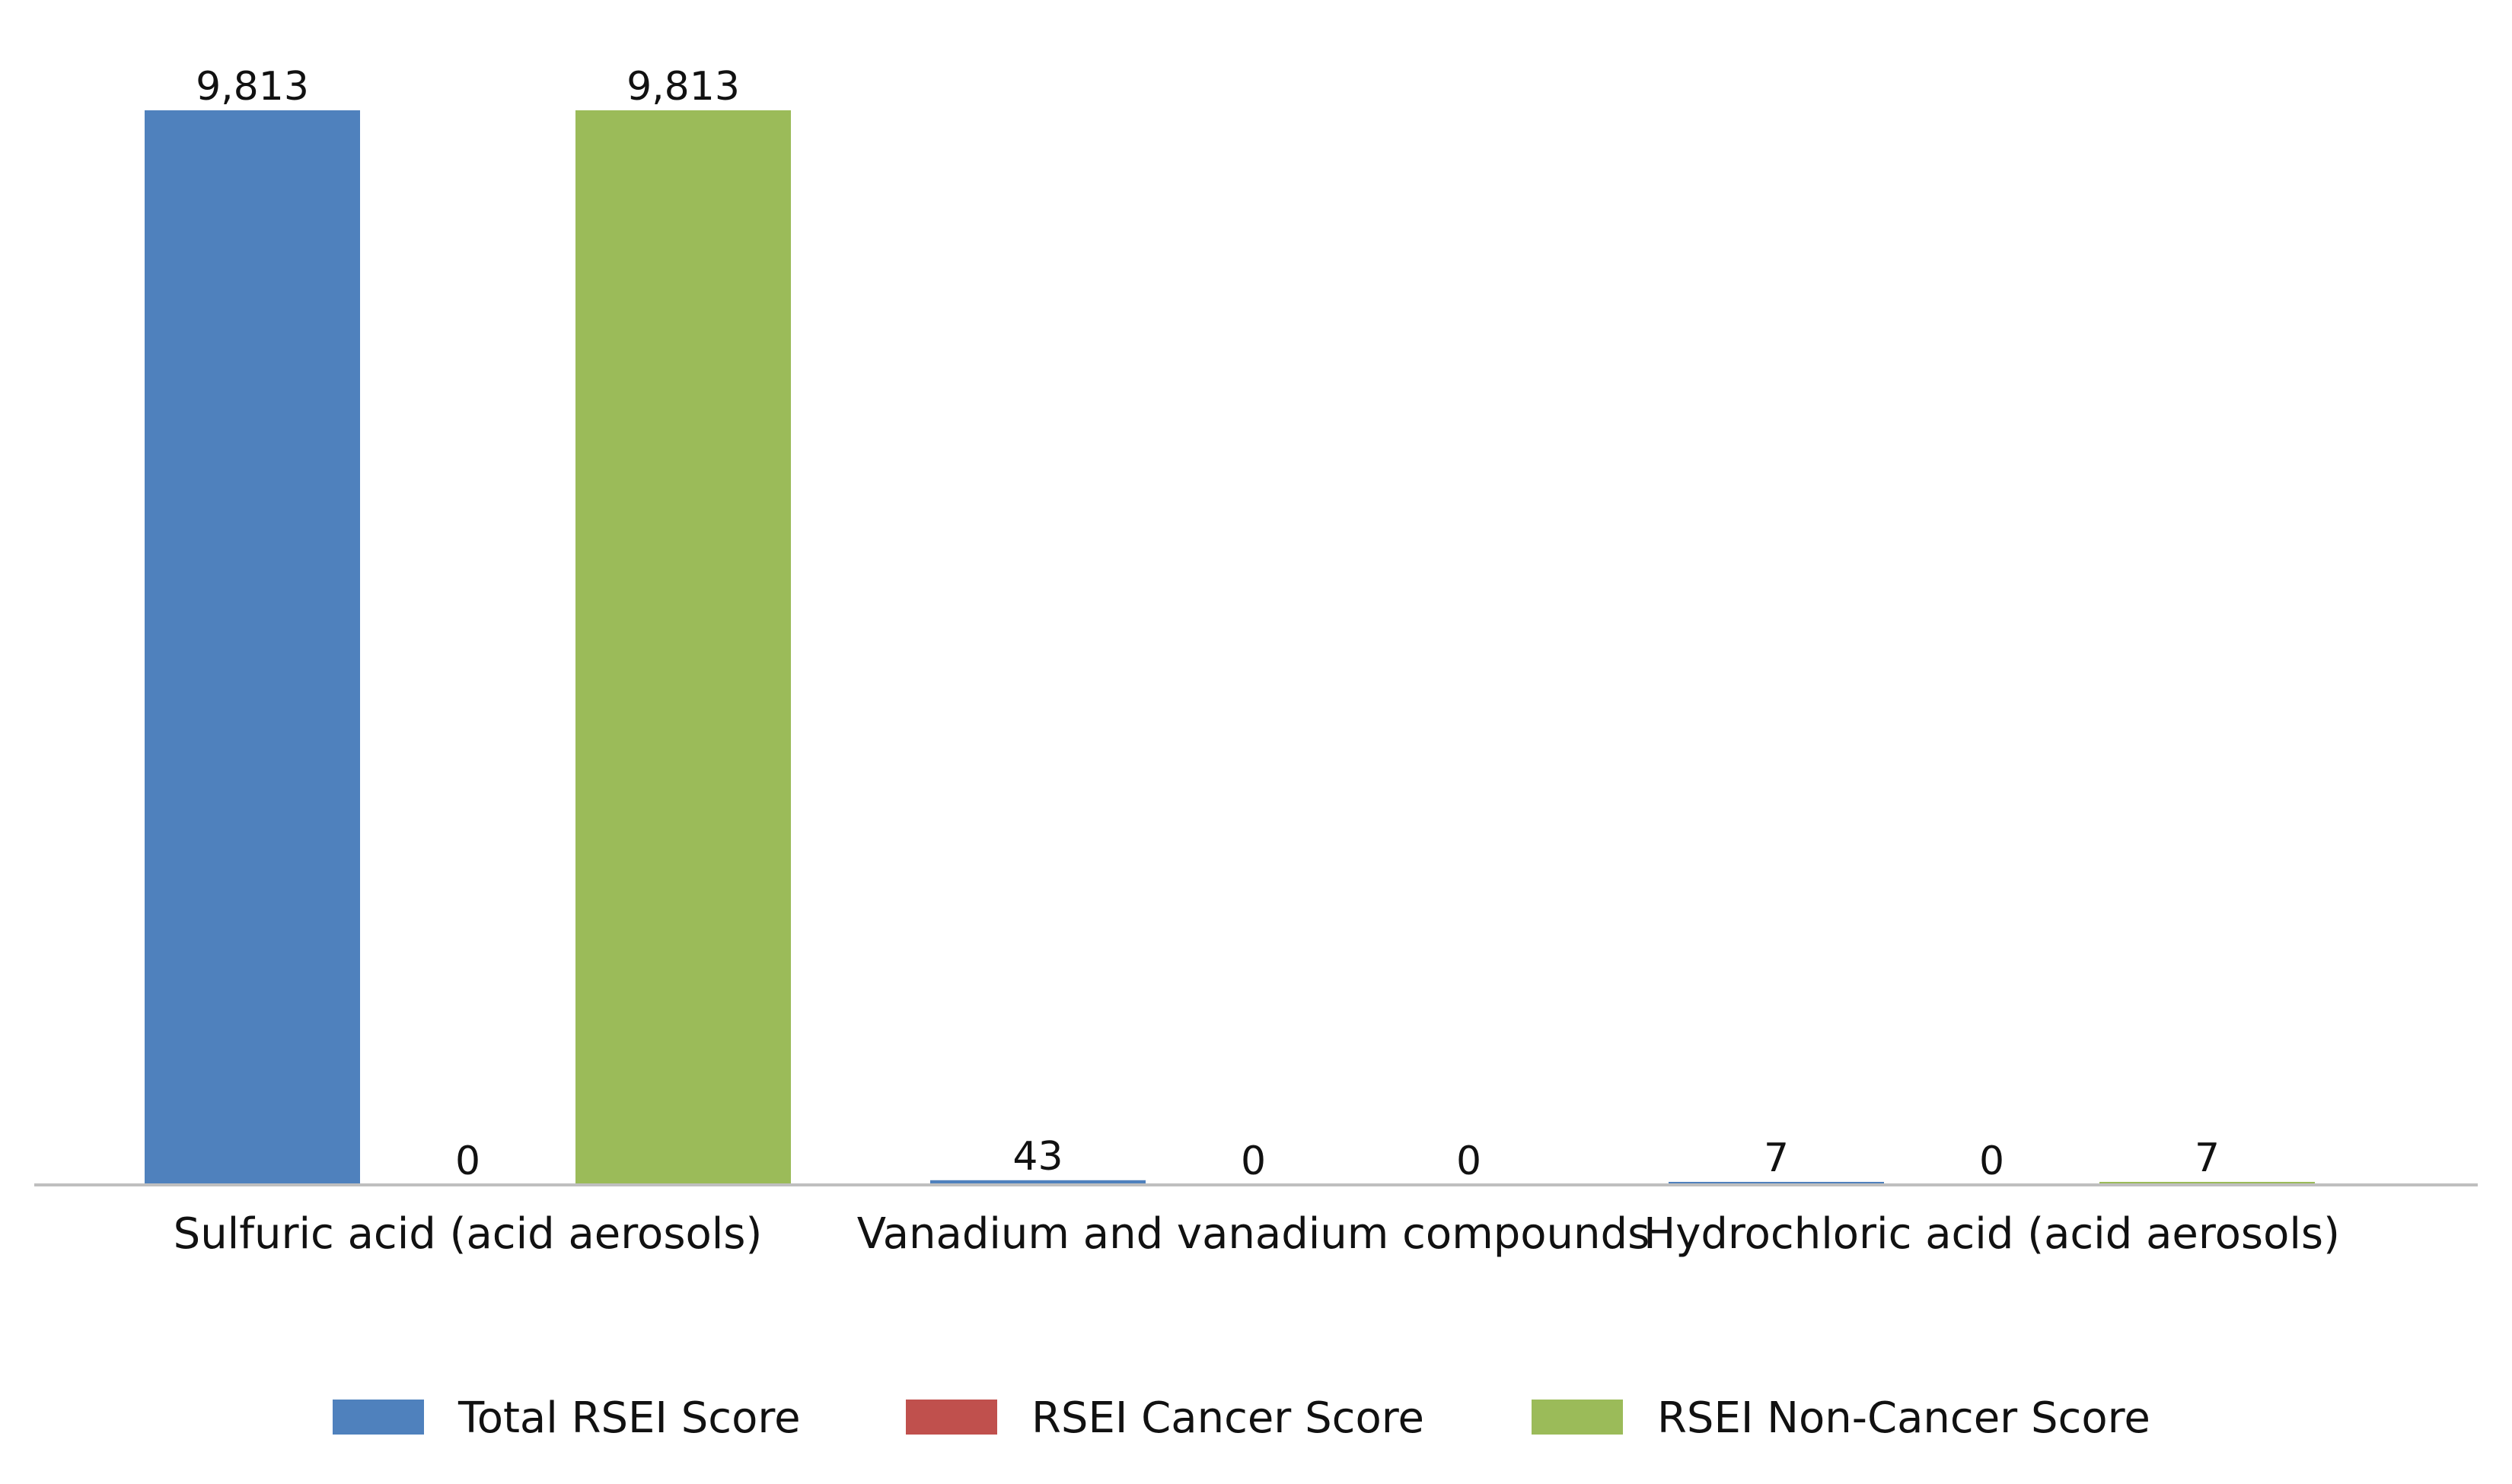  What do you see at coordinates (1903, 1418) in the screenshot?
I see `legend-label: RSEI Non-Cancer Score` at bounding box center [1903, 1418].